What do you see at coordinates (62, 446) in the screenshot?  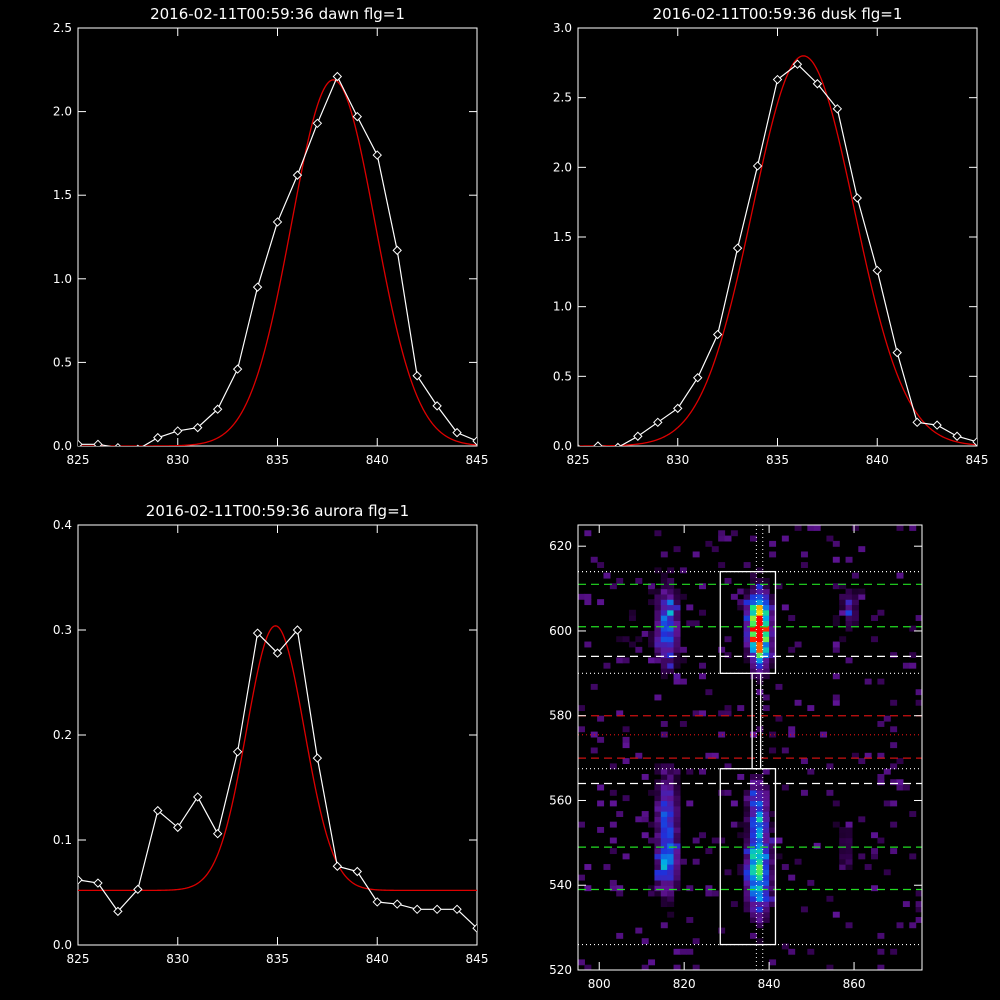 I see `y-tick-label: 0.0` at bounding box center [62, 446].